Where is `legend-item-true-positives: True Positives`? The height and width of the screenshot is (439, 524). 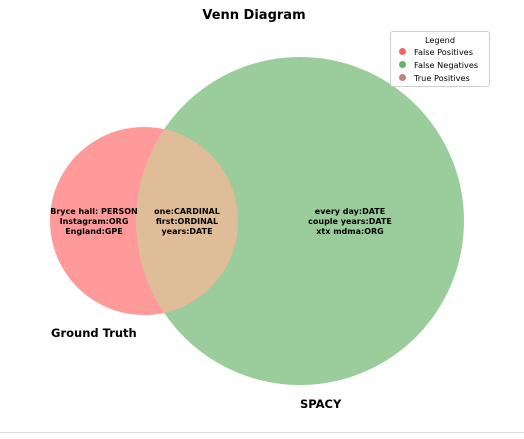 legend-item-true-positives: True Positives is located at coordinates (440, 77).